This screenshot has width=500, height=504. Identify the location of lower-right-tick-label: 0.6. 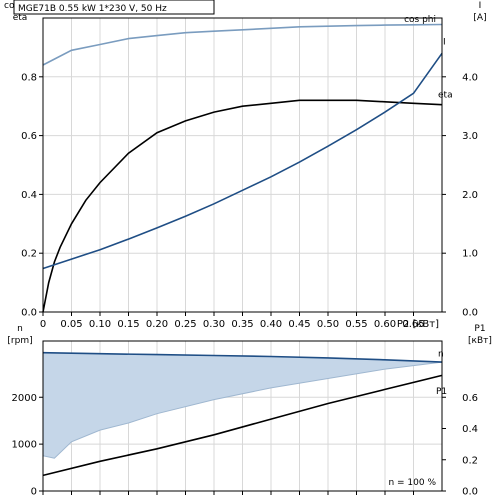
(470, 398).